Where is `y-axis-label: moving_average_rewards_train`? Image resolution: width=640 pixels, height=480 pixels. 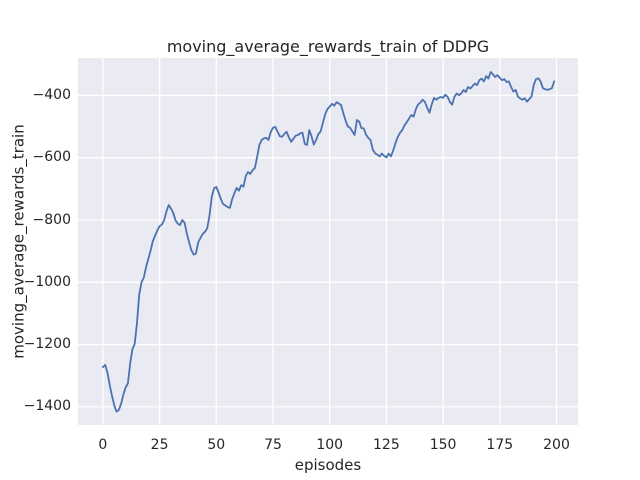
y-axis-label: moving_average_rewards_train is located at coordinates (18, 241).